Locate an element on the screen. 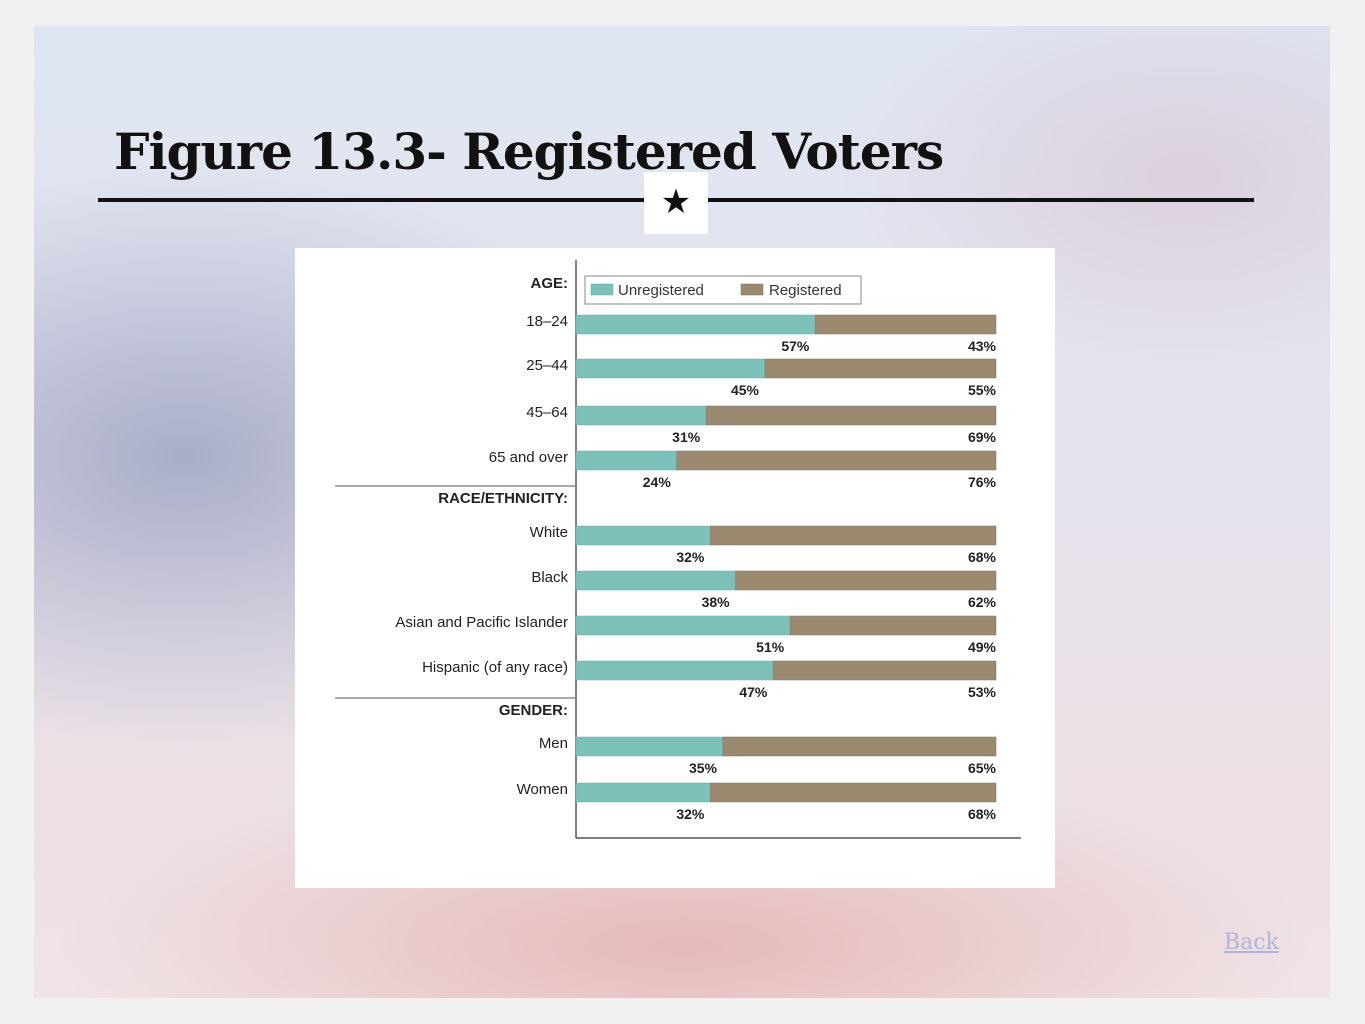 This screenshot has width=1365, height=1024. group-label: GENDER: is located at coordinates (533, 710).